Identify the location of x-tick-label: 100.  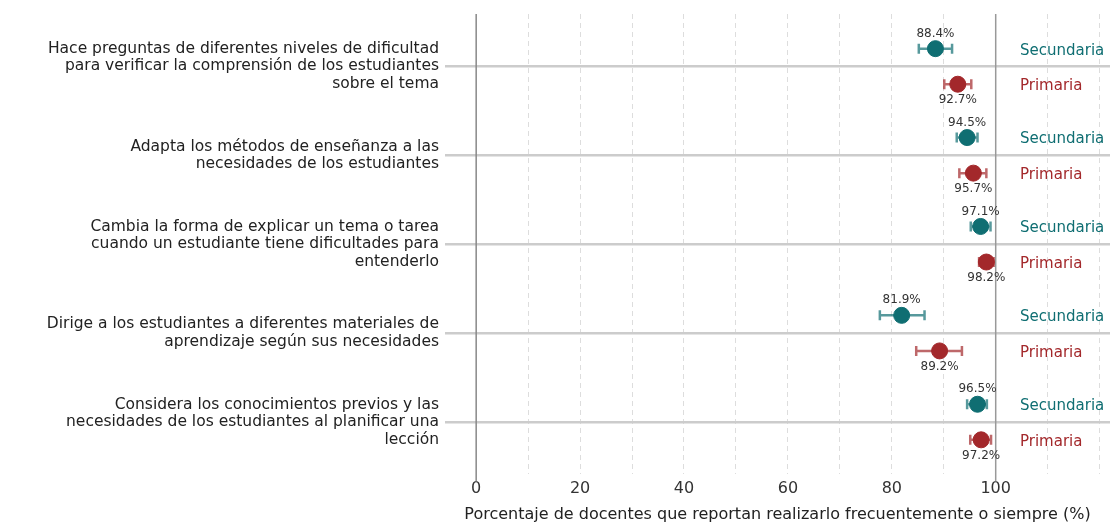
(995, 488).